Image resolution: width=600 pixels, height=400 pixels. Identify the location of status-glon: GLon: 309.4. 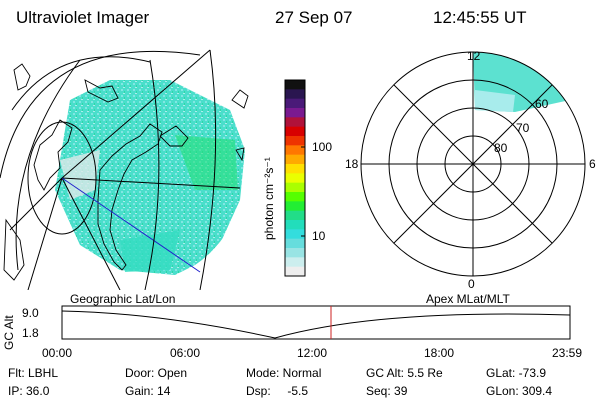
(519, 391).